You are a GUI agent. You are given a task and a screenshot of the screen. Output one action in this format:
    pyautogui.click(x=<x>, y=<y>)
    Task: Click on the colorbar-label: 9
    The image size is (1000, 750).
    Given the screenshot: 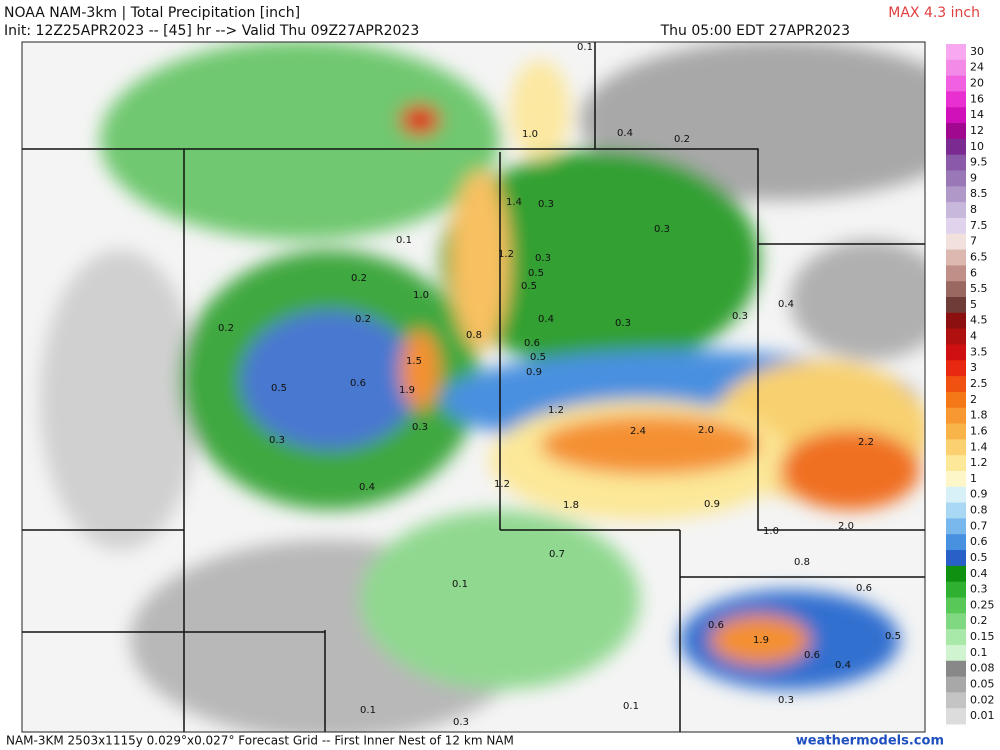 What is the action you would take?
    pyautogui.click(x=973, y=177)
    